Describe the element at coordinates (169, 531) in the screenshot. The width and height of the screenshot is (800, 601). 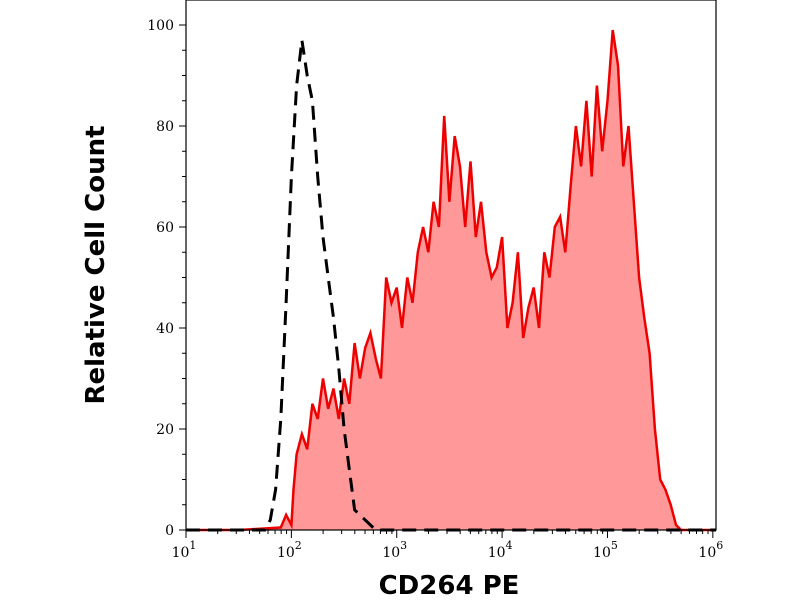
I see `y-tick-label: 0` at that location.